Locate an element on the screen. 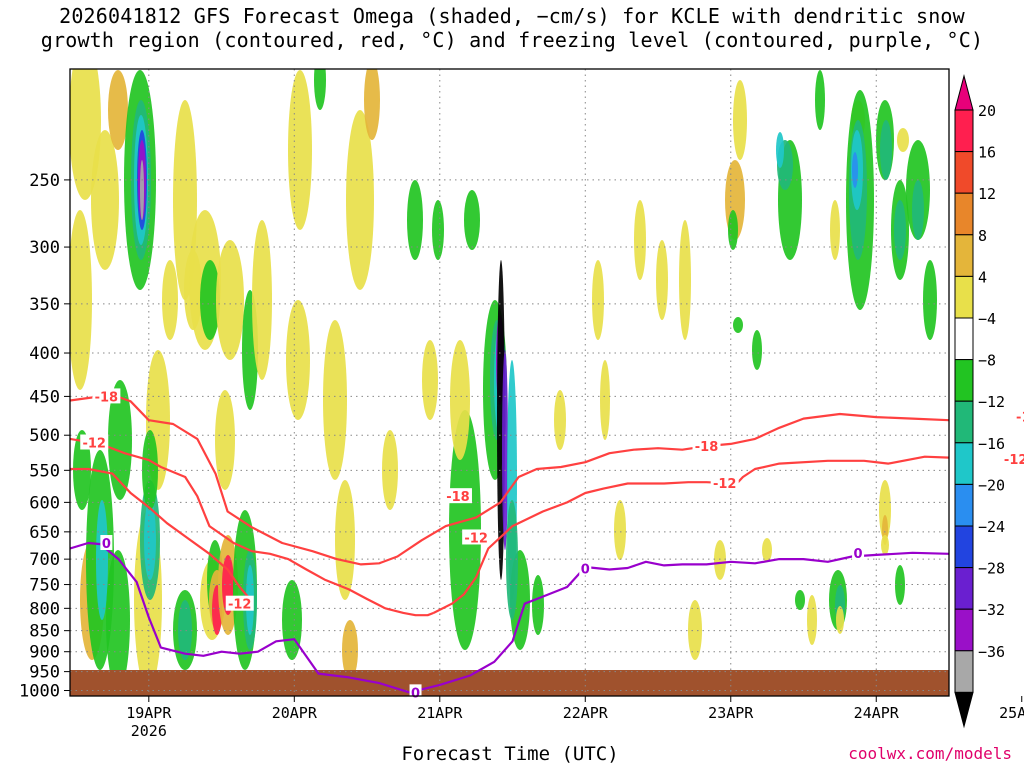 This screenshot has width=1024, height=768. colorbar-level-label: 8 is located at coordinates (982, 236).